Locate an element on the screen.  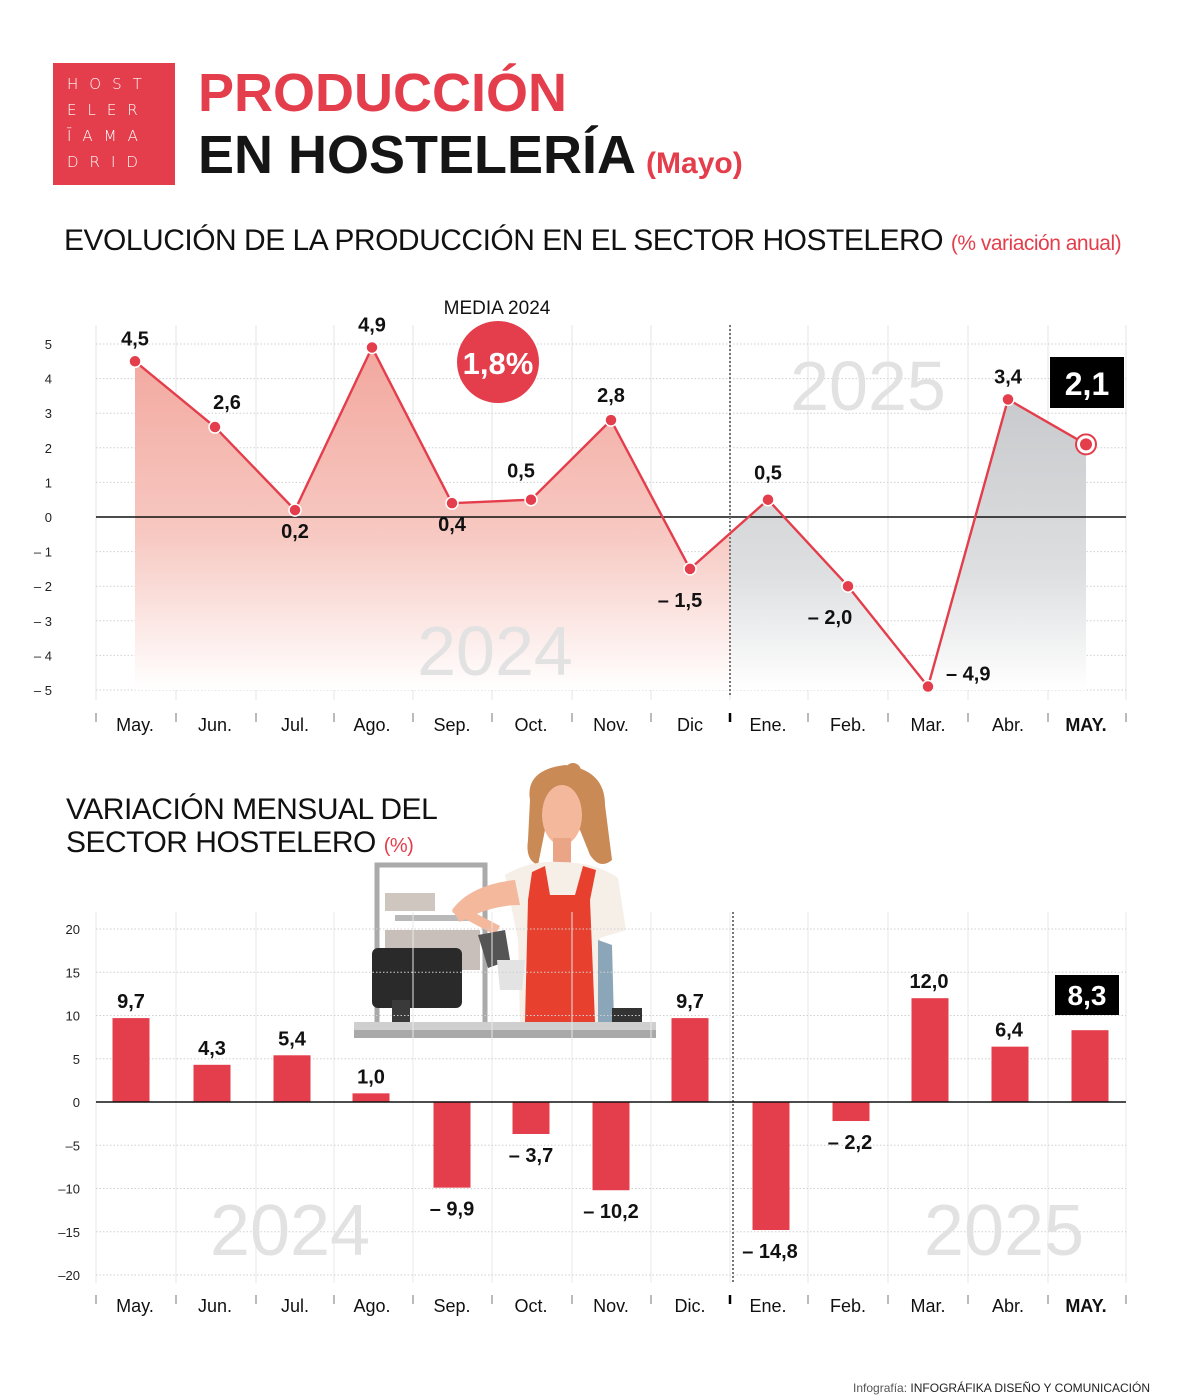
svg-text: 12,0 is located at coordinates (929, 982).